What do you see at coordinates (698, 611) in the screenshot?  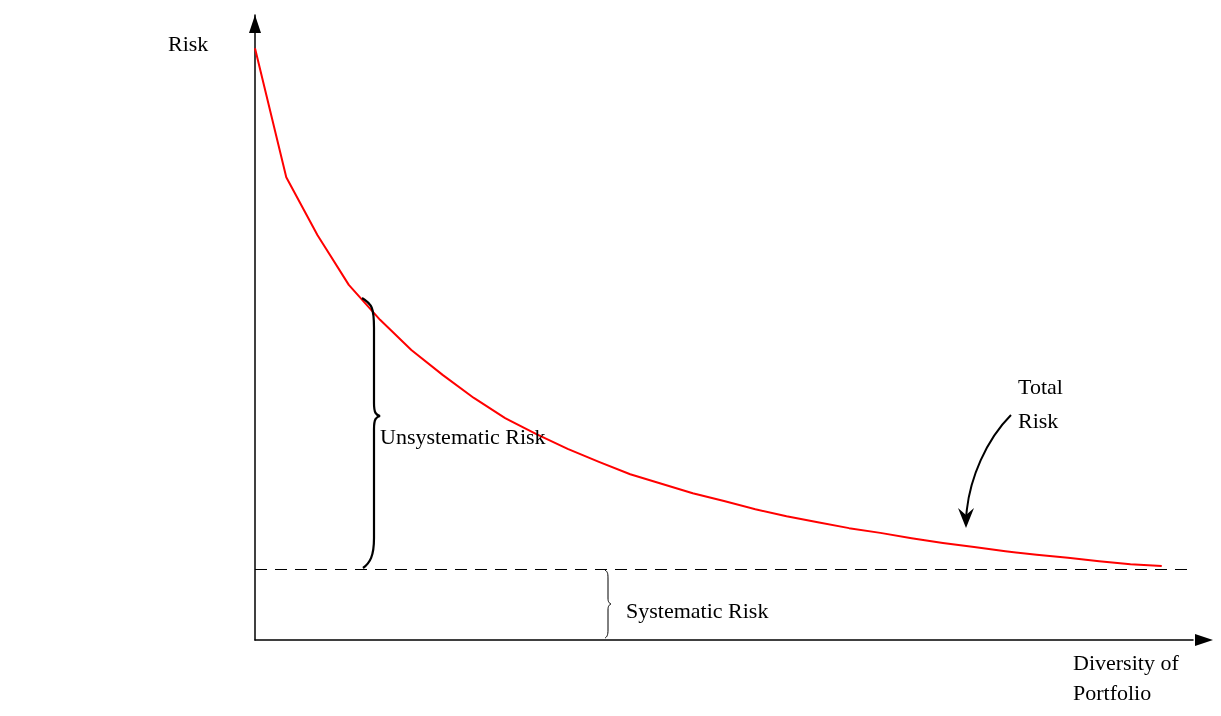 I see `annotation: Systematic Risk` at bounding box center [698, 611].